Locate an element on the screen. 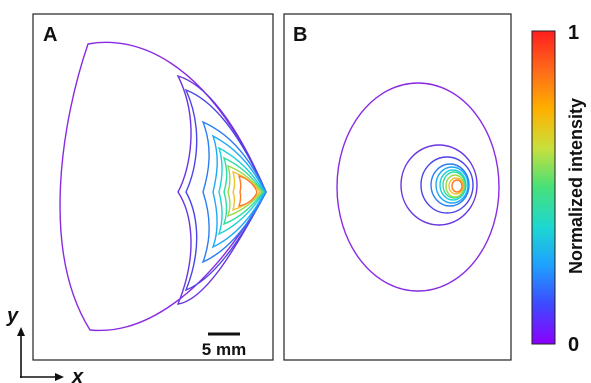 The height and width of the screenshot is (383, 591). y-axis-arrowhead-icon is located at coordinates (21, 331).